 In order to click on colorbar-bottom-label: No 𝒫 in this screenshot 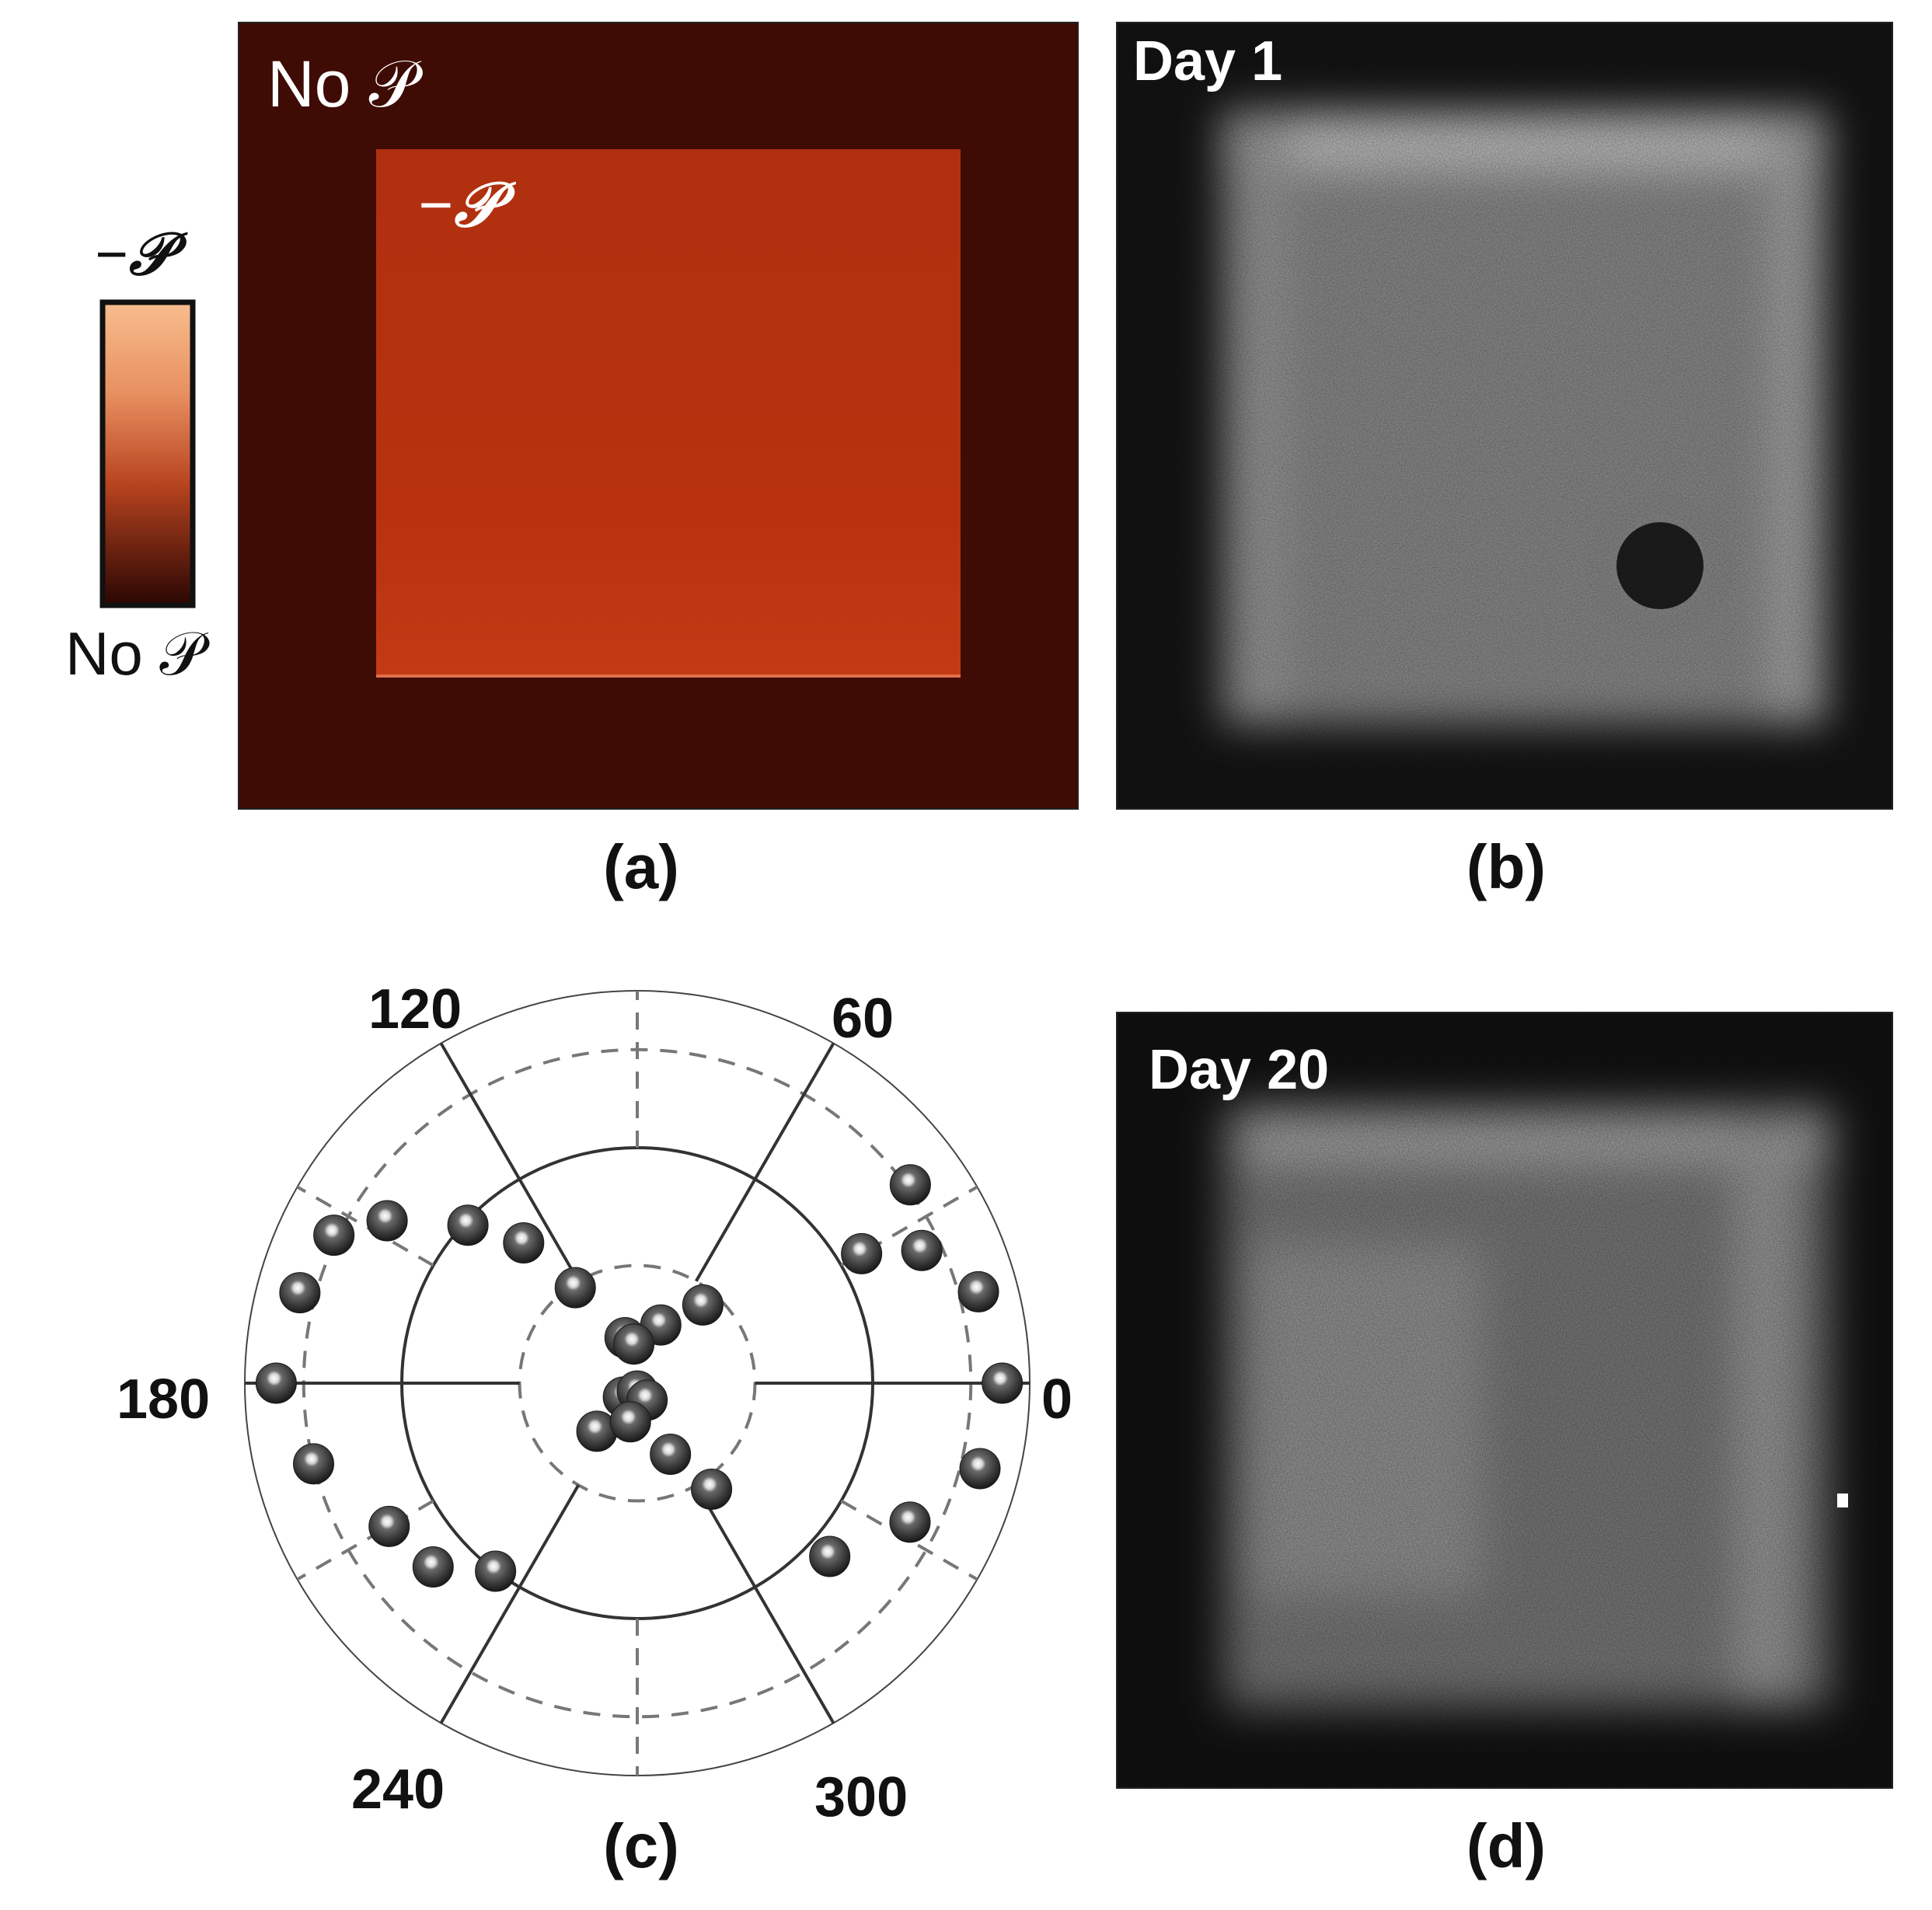, I will do `click(134, 653)`.